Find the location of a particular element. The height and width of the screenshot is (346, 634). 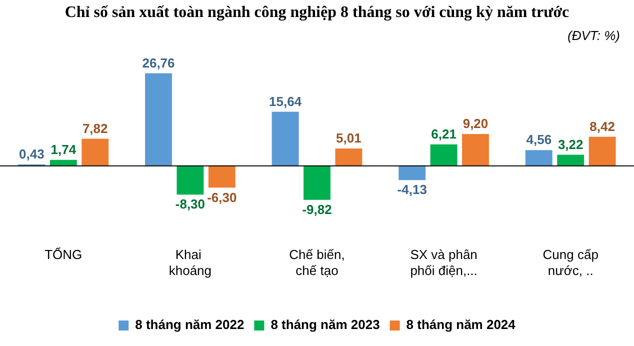

data-label: 4,56 is located at coordinates (539, 140).